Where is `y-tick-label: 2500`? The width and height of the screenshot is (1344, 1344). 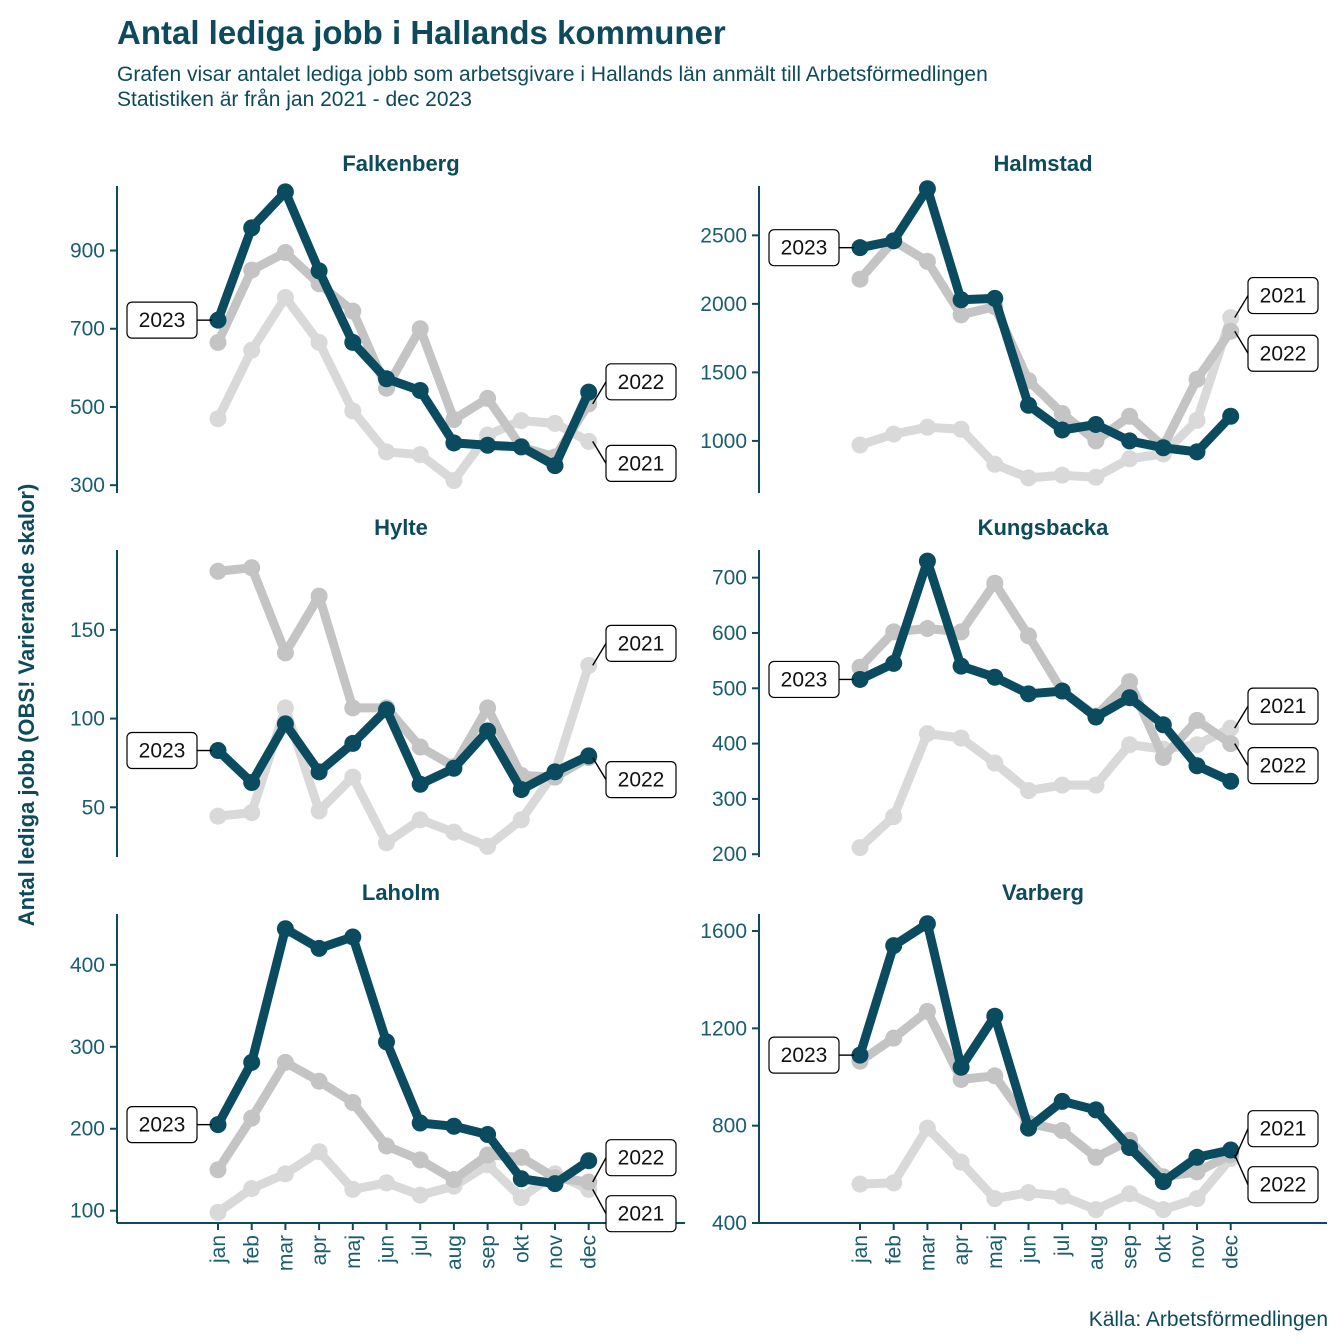
y-tick-label: 2500 is located at coordinates (723, 235).